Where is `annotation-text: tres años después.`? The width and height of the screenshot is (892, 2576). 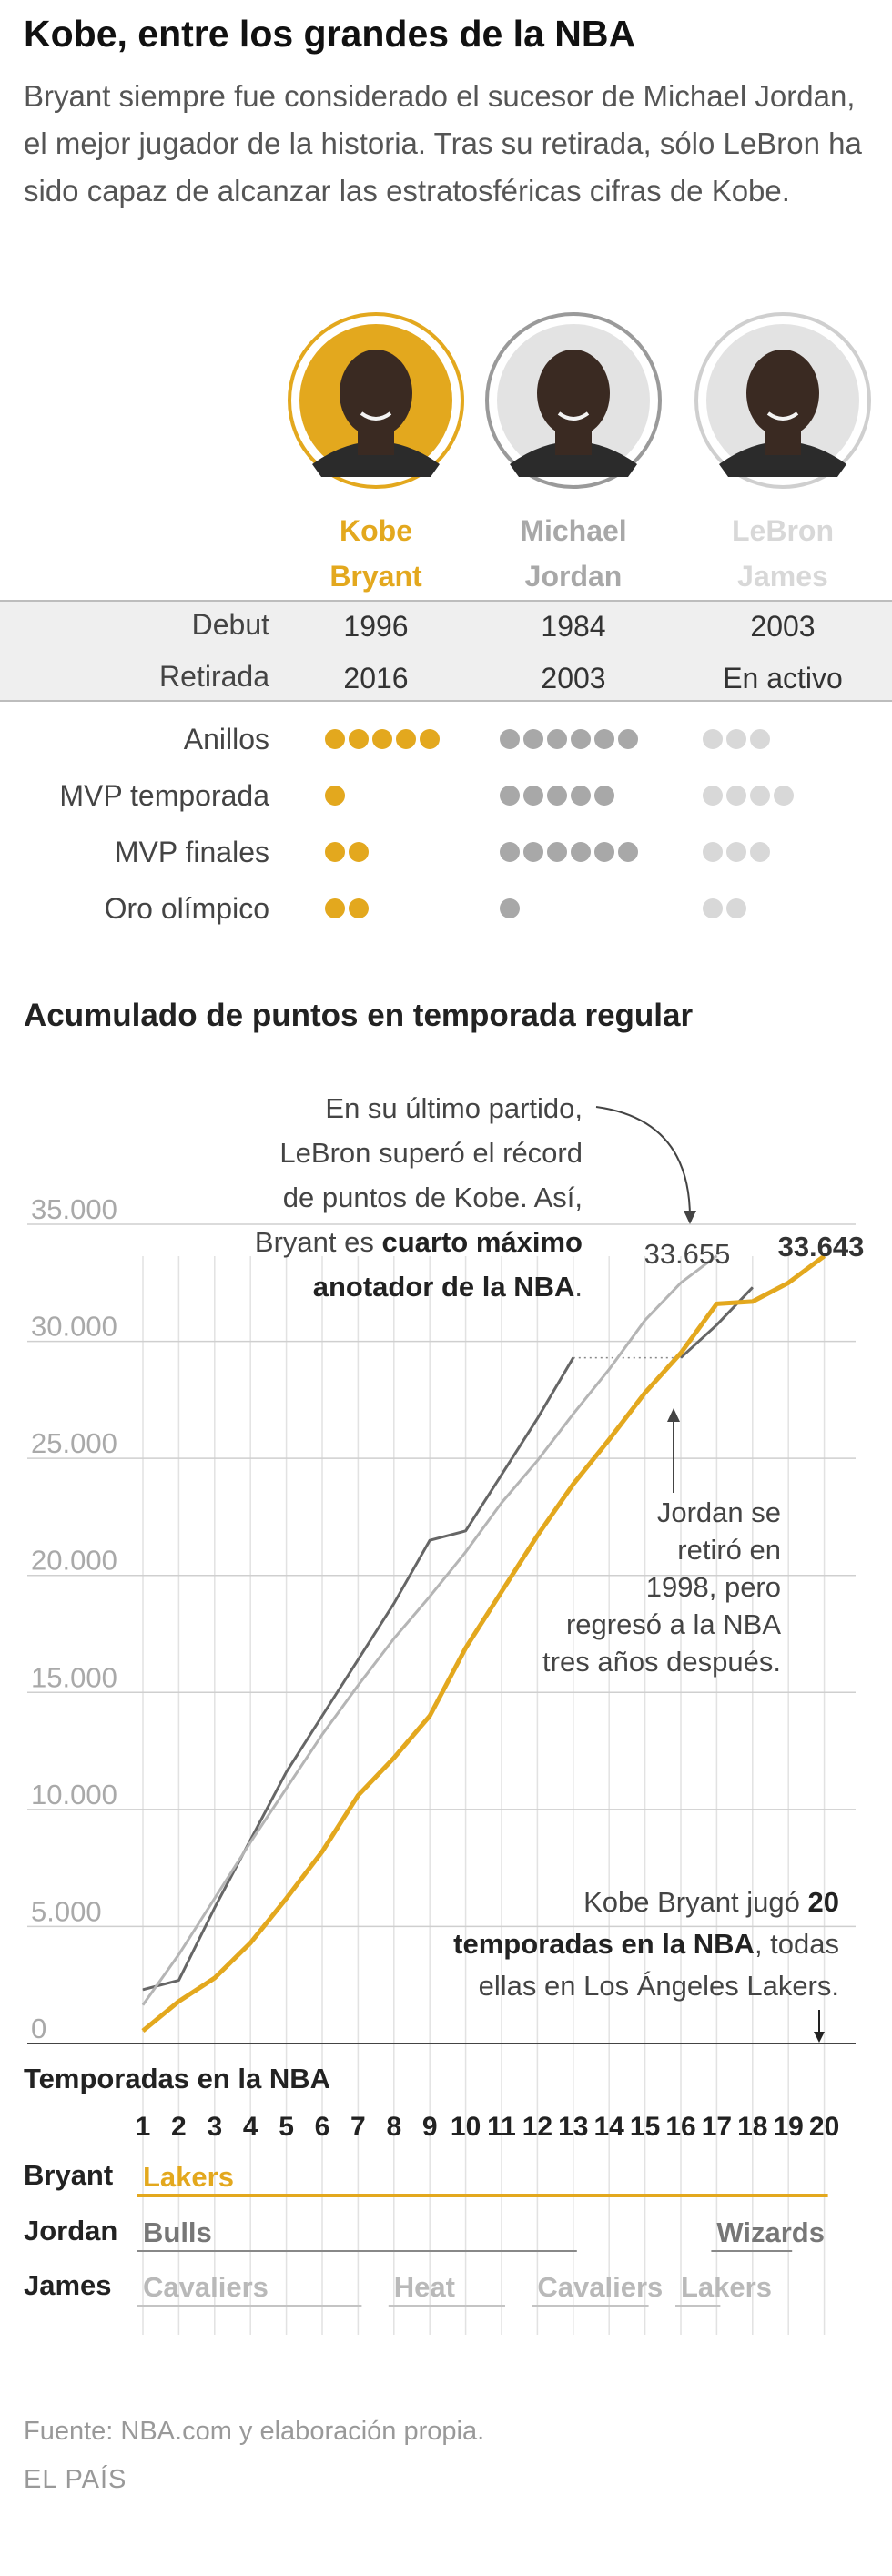 annotation-text: tres años después. is located at coordinates (662, 1662).